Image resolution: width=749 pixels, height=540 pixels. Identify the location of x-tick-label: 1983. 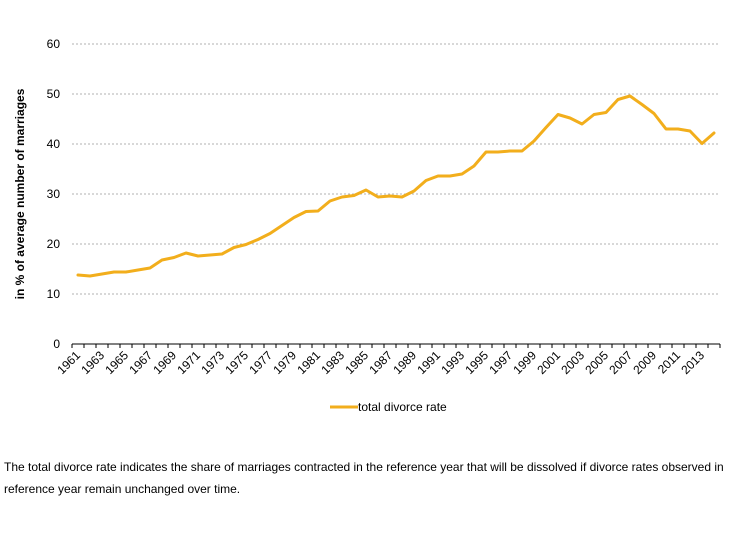
(332, 362).